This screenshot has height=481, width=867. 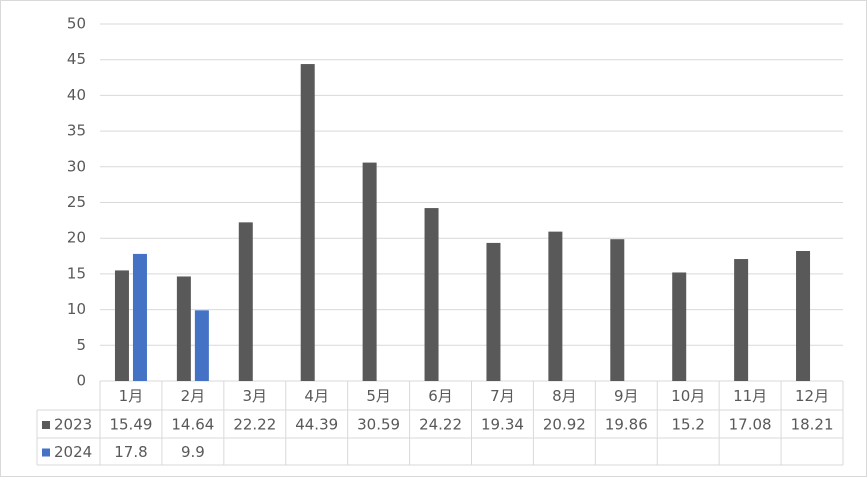 I want to click on legend-label: 2023, so click(x=73, y=425).